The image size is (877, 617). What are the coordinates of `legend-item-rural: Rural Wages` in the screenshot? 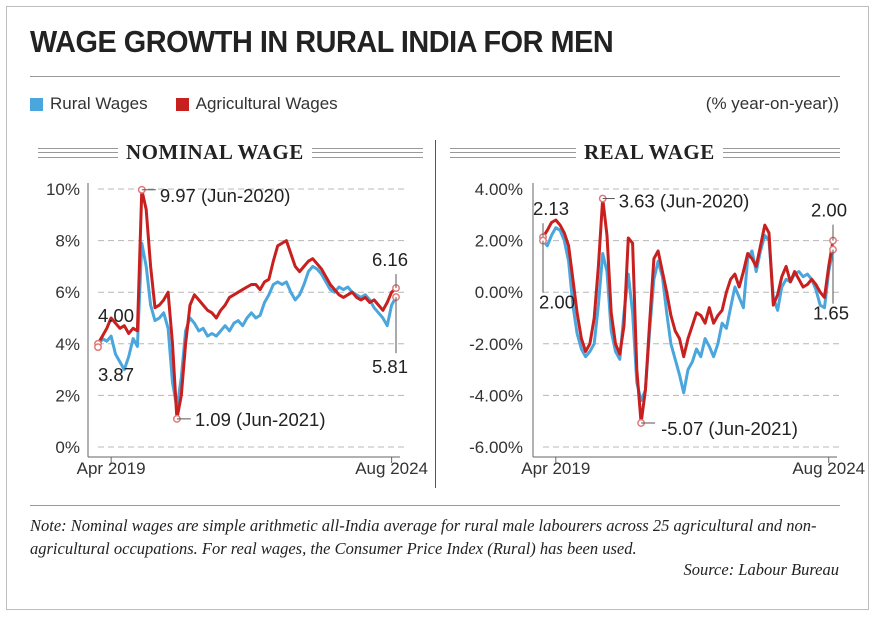 It's located at (89, 104).